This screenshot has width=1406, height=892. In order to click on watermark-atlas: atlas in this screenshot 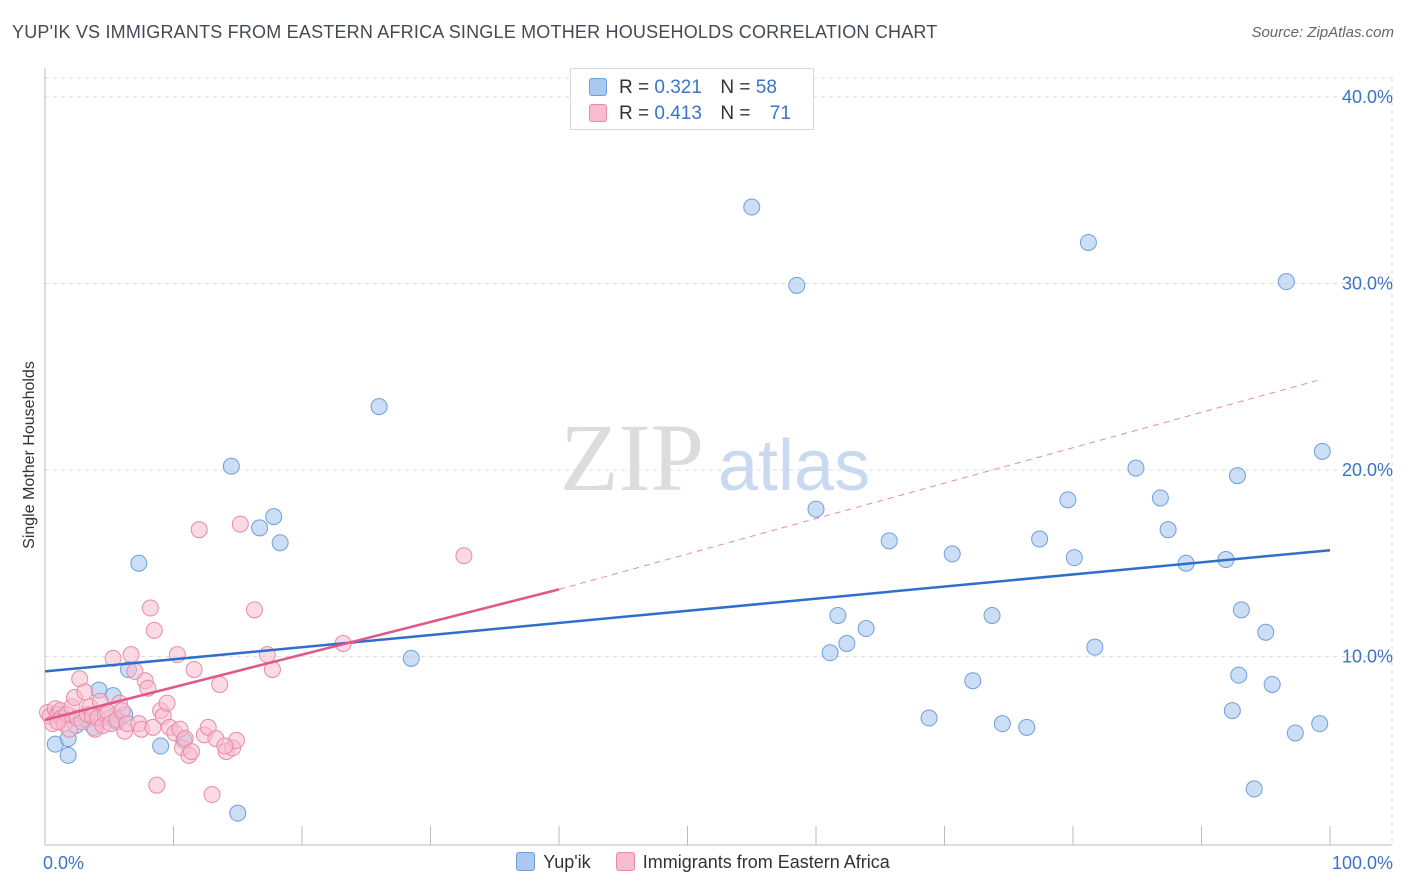, I will do `click(794, 466)`.